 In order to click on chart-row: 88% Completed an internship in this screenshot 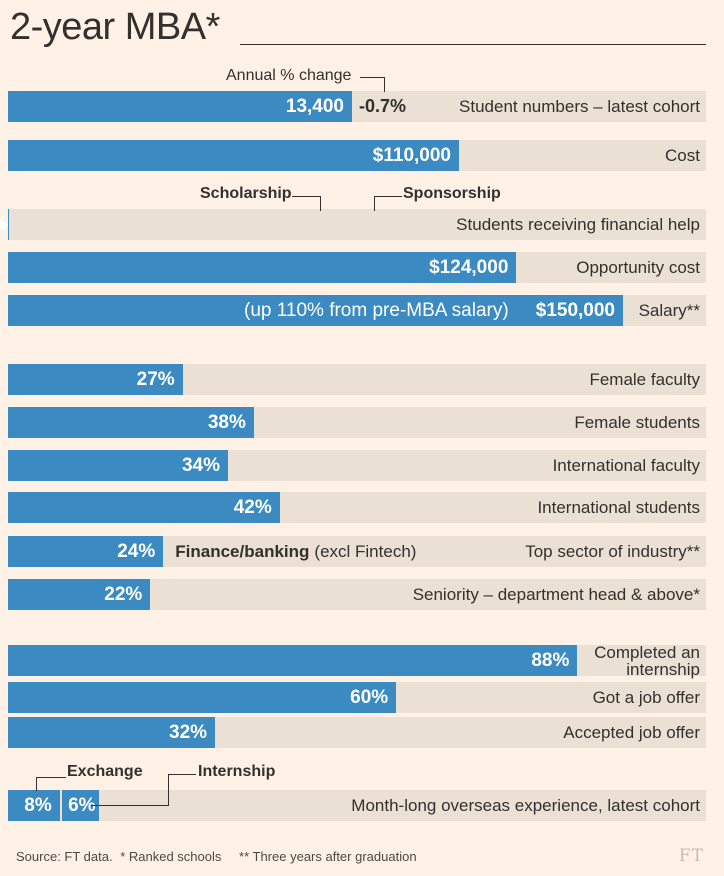, I will do `click(357, 660)`.